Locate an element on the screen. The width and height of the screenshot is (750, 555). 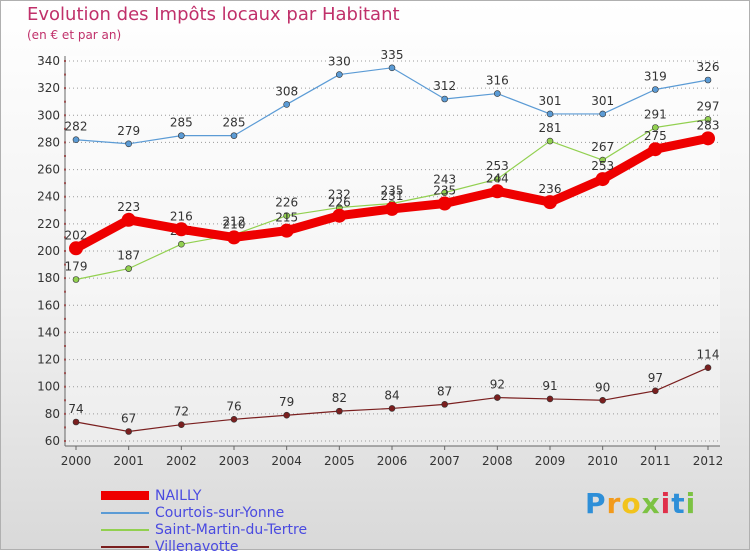
data-label: 267 is located at coordinates (602, 147).